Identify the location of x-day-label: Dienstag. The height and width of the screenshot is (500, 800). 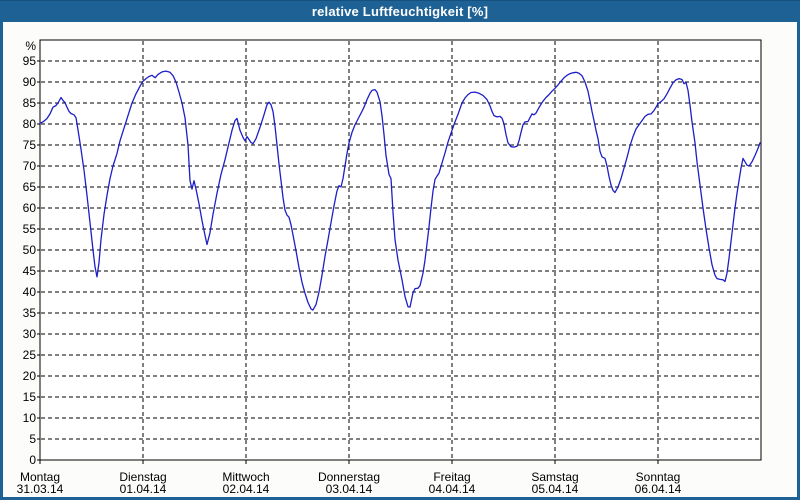
(142, 477).